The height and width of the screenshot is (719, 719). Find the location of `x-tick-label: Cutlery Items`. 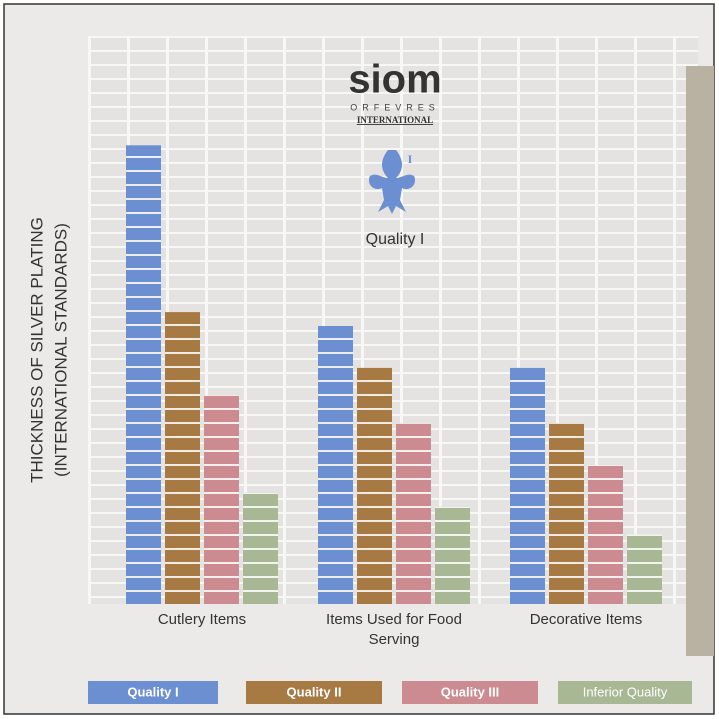

x-tick-label: Cutlery Items is located at coordinates (202, 619).